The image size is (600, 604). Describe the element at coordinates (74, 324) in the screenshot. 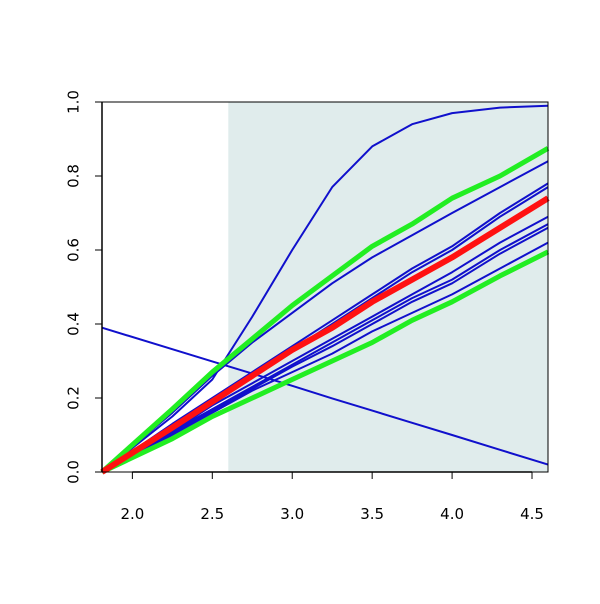

I see `y-tick-label: 0.4` at that location.